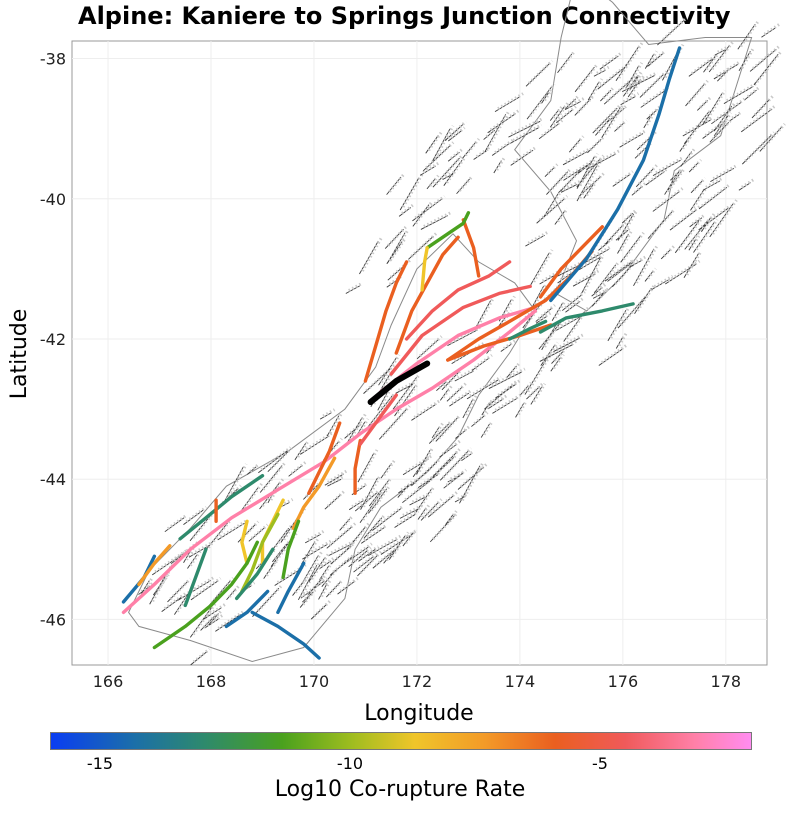 This screenshot has width=800, height=813. I want to click on y-tick-label: -46, so click(53, 619).